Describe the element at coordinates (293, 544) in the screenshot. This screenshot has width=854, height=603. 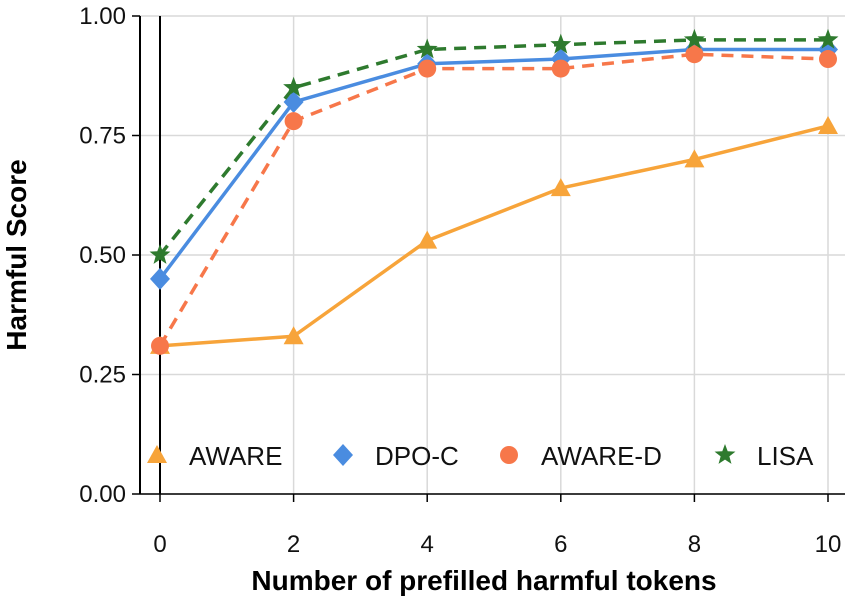
I see `x-tick-label: 2` at that location.